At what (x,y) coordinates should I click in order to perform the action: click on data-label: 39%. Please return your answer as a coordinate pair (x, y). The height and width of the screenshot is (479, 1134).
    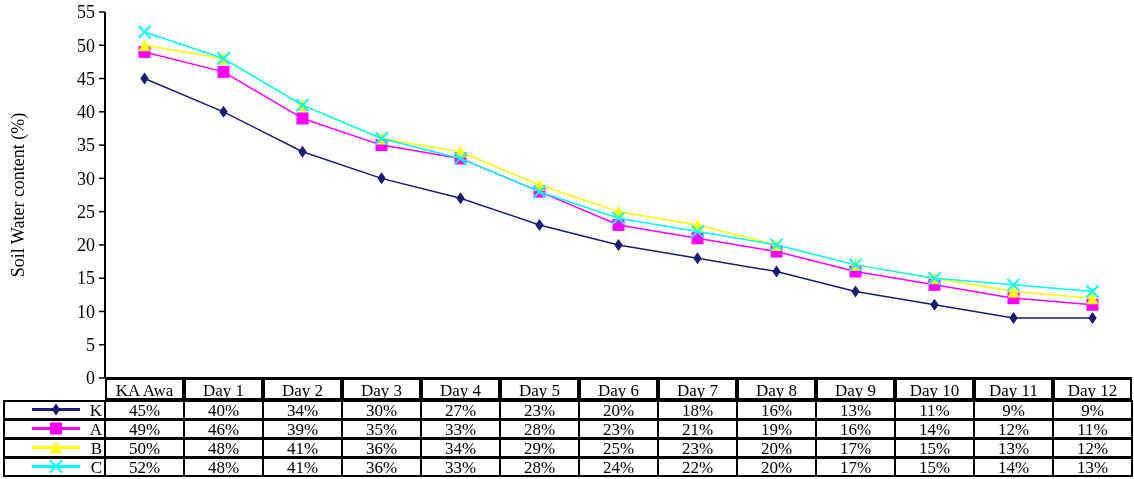
    Looking at the image, I should click on (302, 430).